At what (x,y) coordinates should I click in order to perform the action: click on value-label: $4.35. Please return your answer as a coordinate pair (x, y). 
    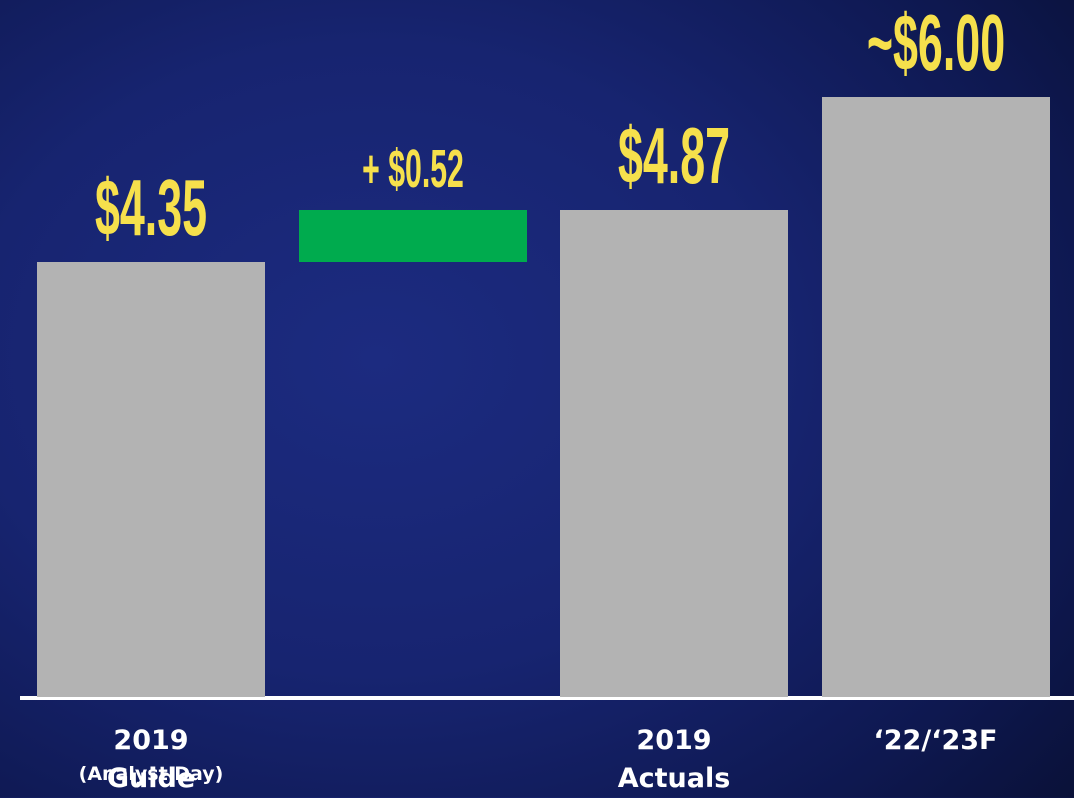
    Looking at the image, I should click on (151, 207).